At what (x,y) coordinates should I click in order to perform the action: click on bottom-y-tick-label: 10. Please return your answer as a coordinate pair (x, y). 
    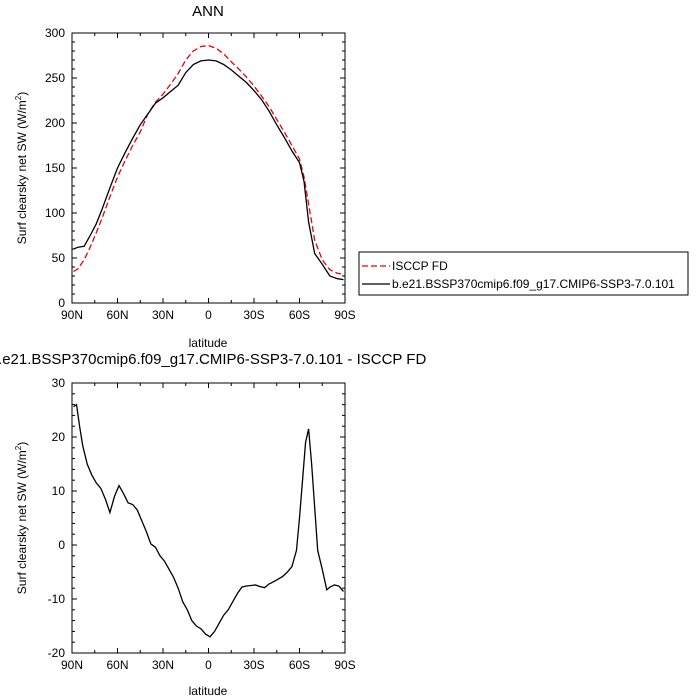
    Looking at the image, I should click on (59, 491).